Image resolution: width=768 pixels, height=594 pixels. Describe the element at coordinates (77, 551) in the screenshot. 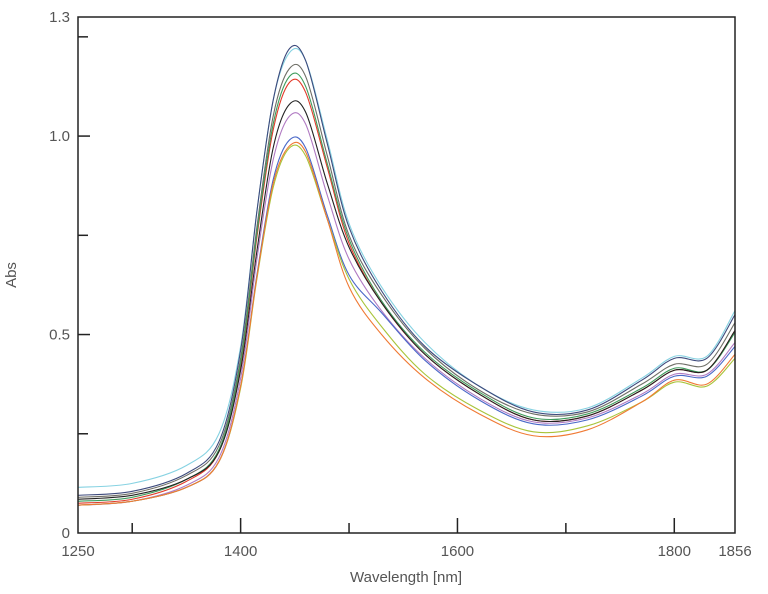

I see `x-tick-label: 1250` at that location.